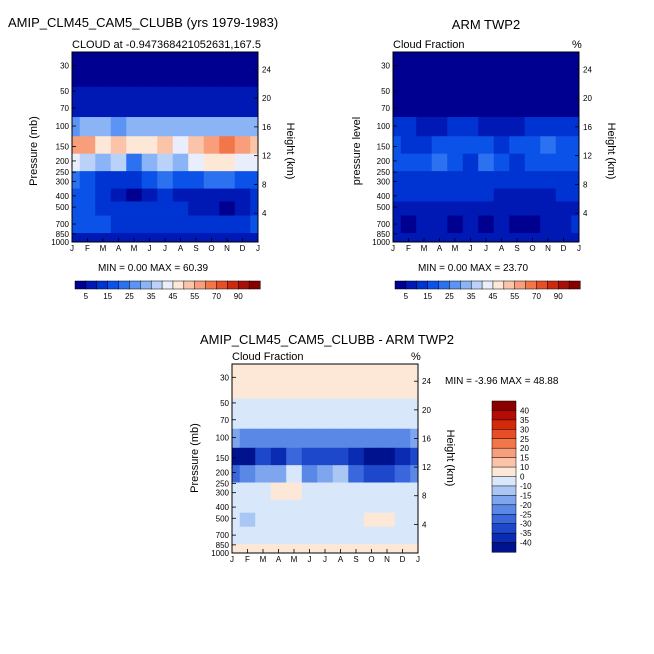  Describe the element at coordinates (426, 410) in the screenshot. I see `diff-y2tick-label: 20` at that location.